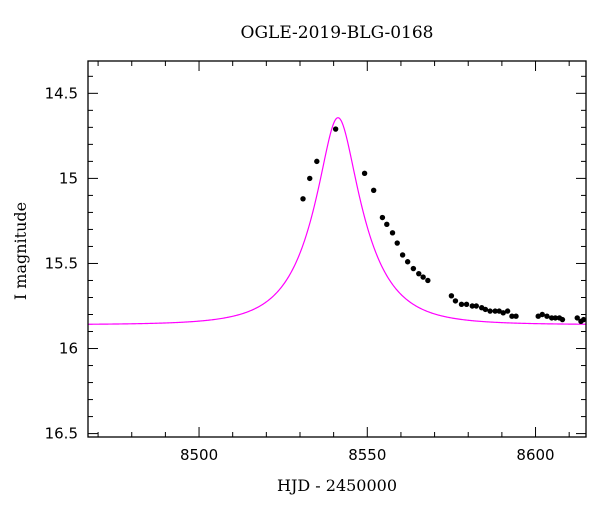 The width and height of the screenshot is (600, 512). I want to click on y-tick-label: 14.5, so click(61, 93).